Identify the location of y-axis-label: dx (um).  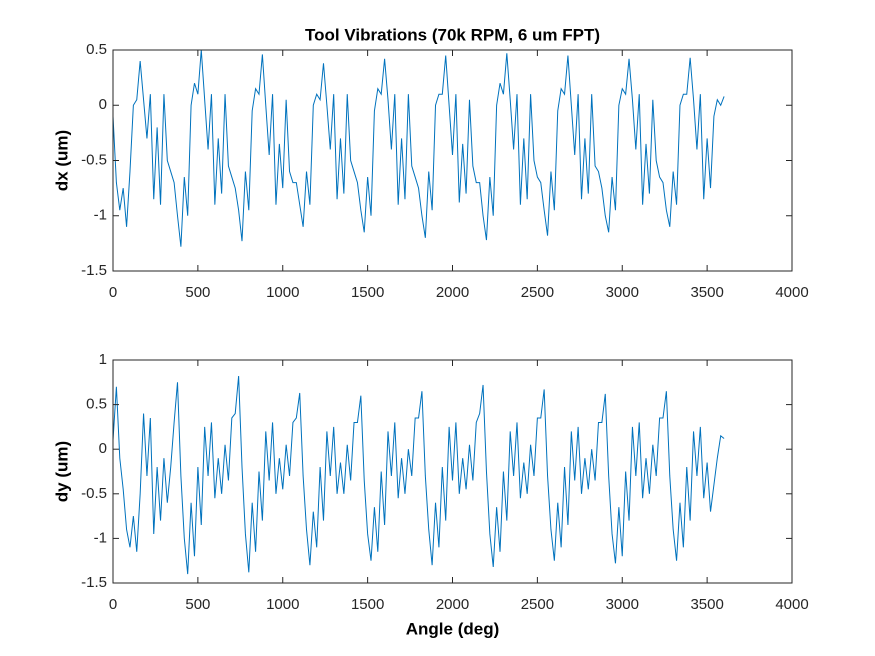
(61, 160).